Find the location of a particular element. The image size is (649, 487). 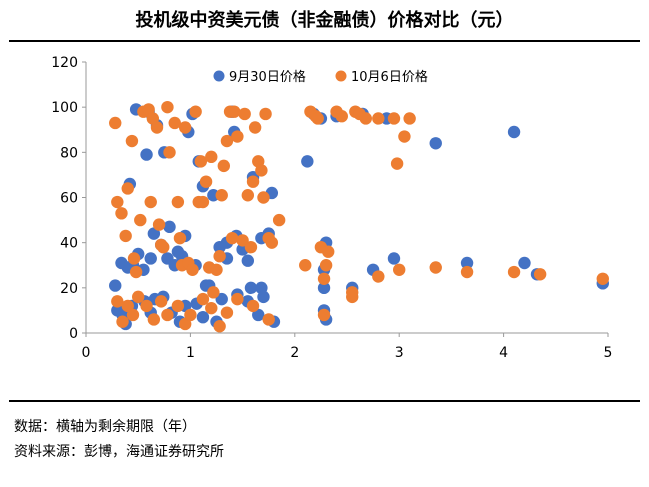

note-axis: 数据：横轴为剩余期限（年） is located at coordinates (105, 427).